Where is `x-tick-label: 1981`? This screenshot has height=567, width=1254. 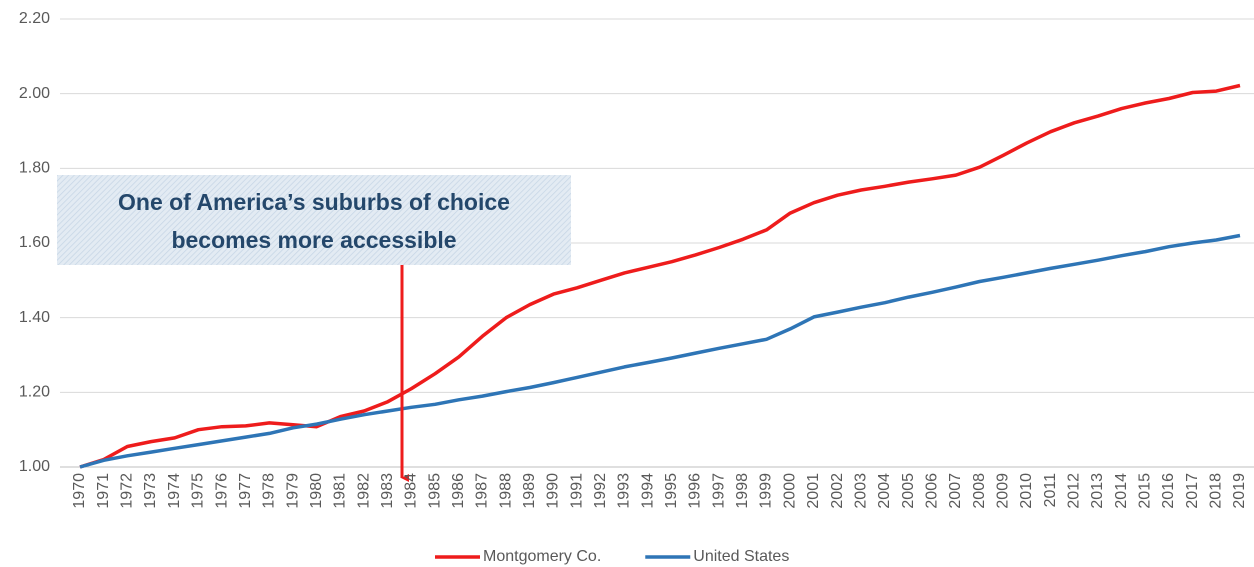
x-tick-label: 1981 is located at coordinates (340, 491).